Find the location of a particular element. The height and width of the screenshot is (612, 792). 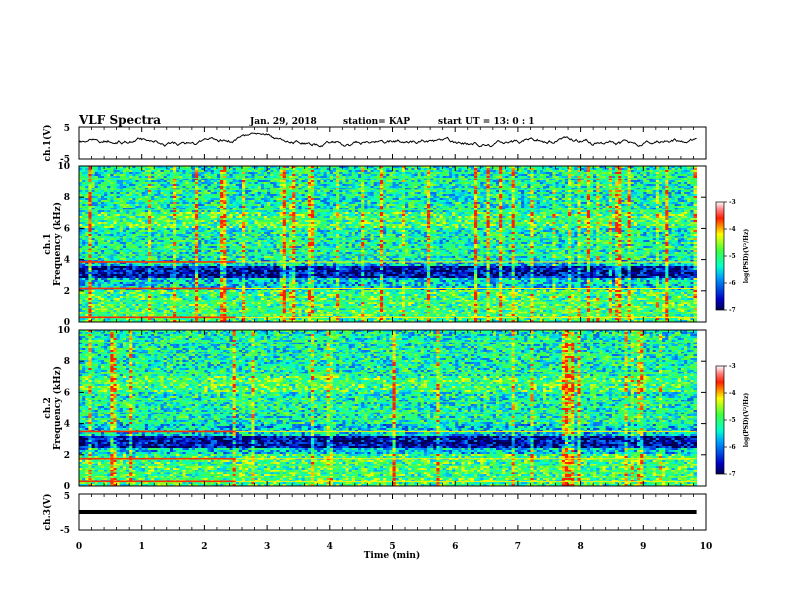

date-label: Jan. 29, 2018 is located at coordinates (283, 122).